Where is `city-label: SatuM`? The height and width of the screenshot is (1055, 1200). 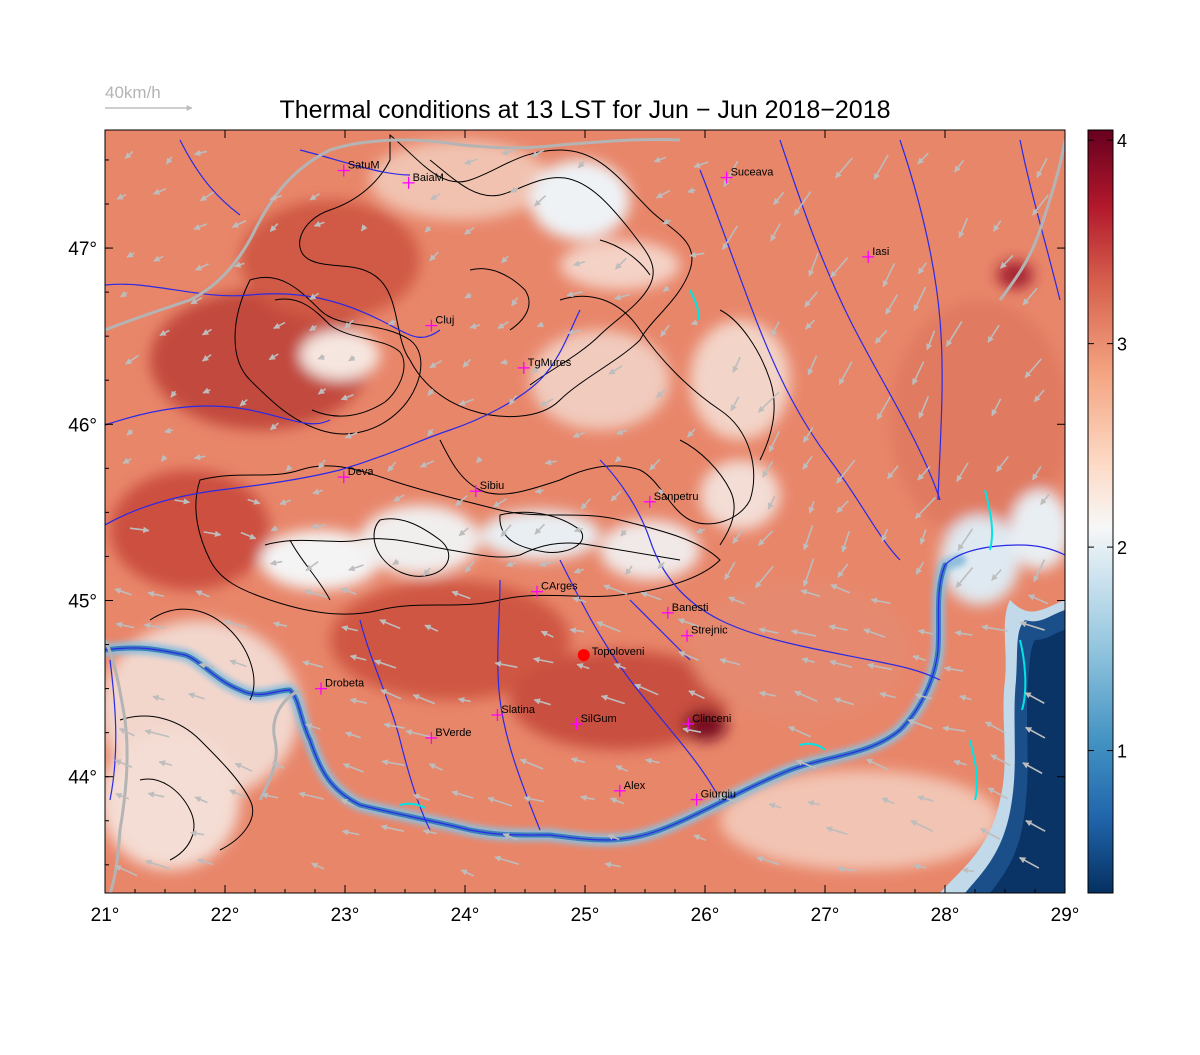
city-label: SatuM is located at coordinates (364, 166).